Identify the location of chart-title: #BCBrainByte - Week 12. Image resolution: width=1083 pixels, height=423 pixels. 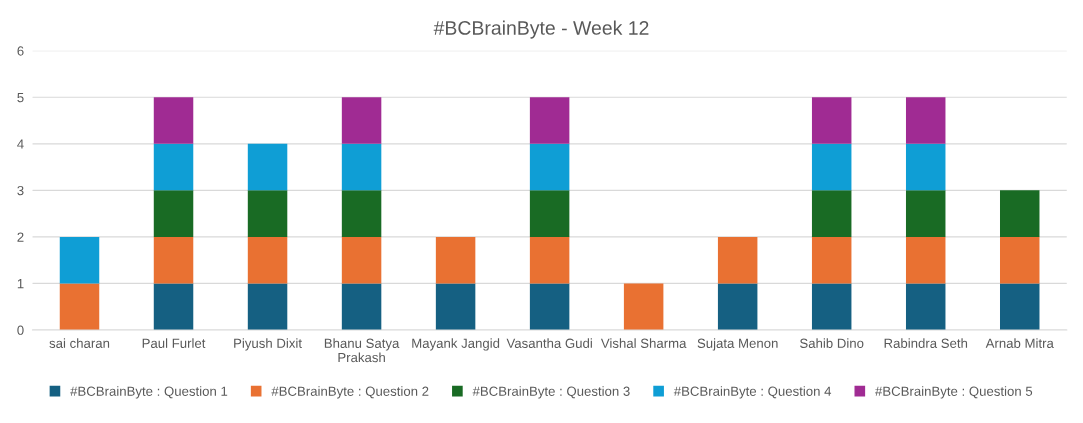
(541, 29).